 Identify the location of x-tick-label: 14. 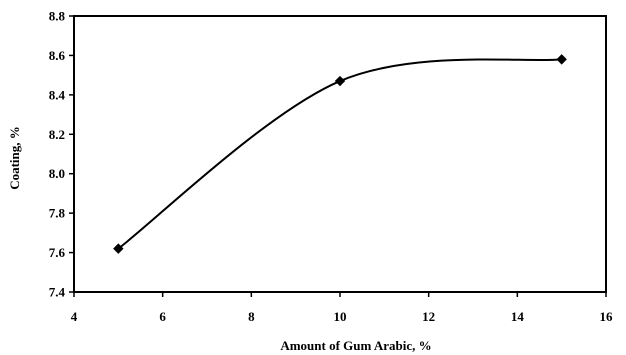
(518, 316).